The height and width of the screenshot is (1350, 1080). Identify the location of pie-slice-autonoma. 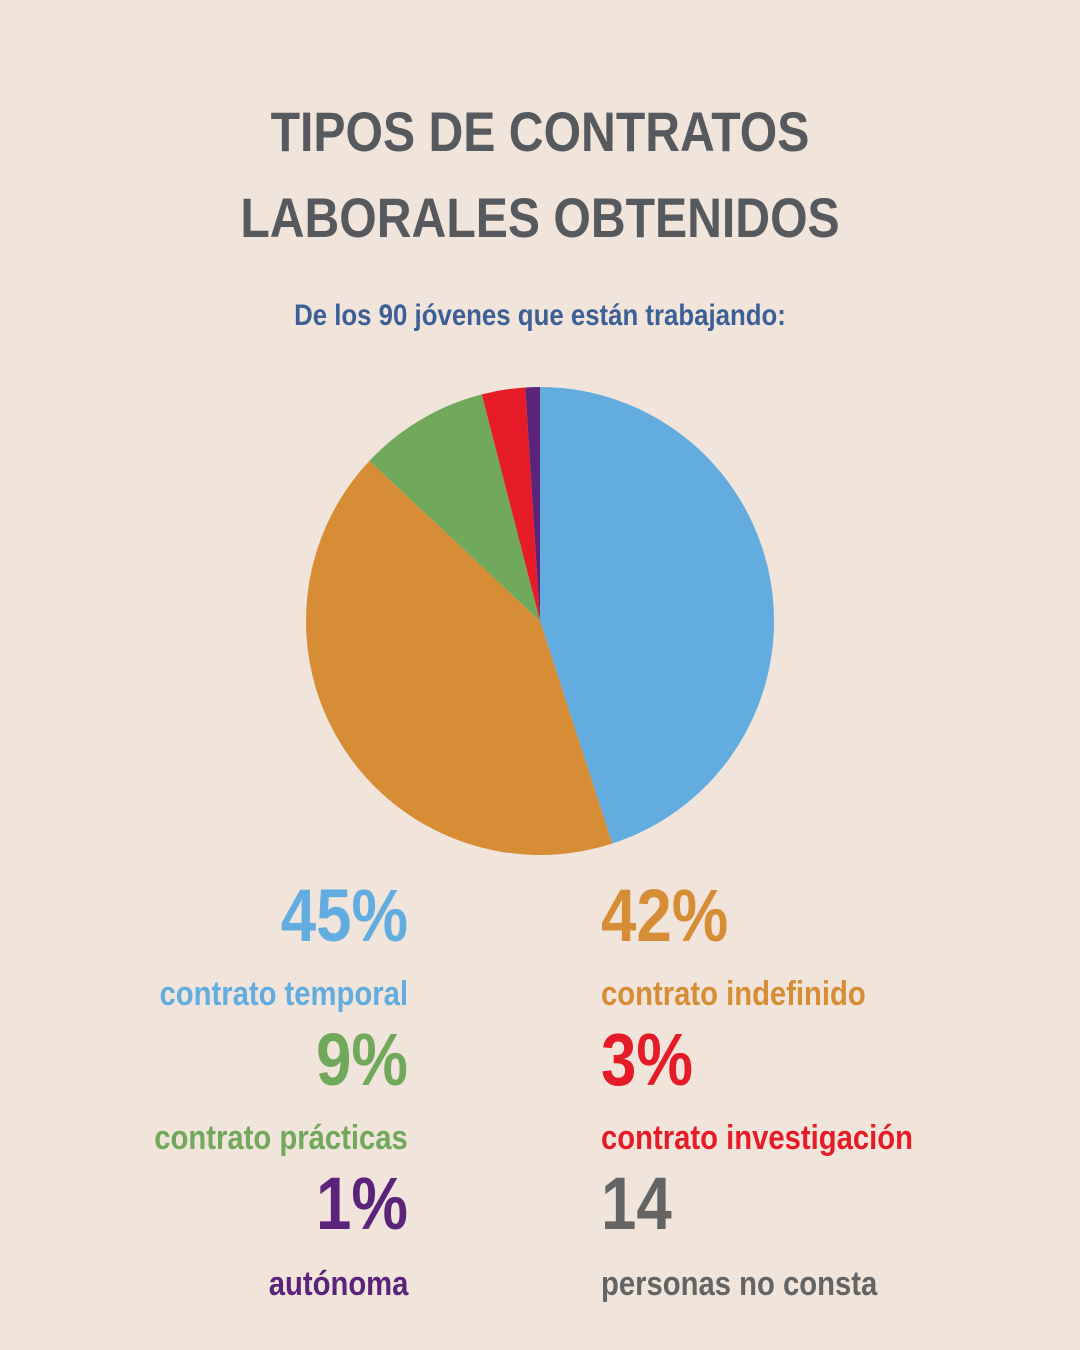
(532, 503).